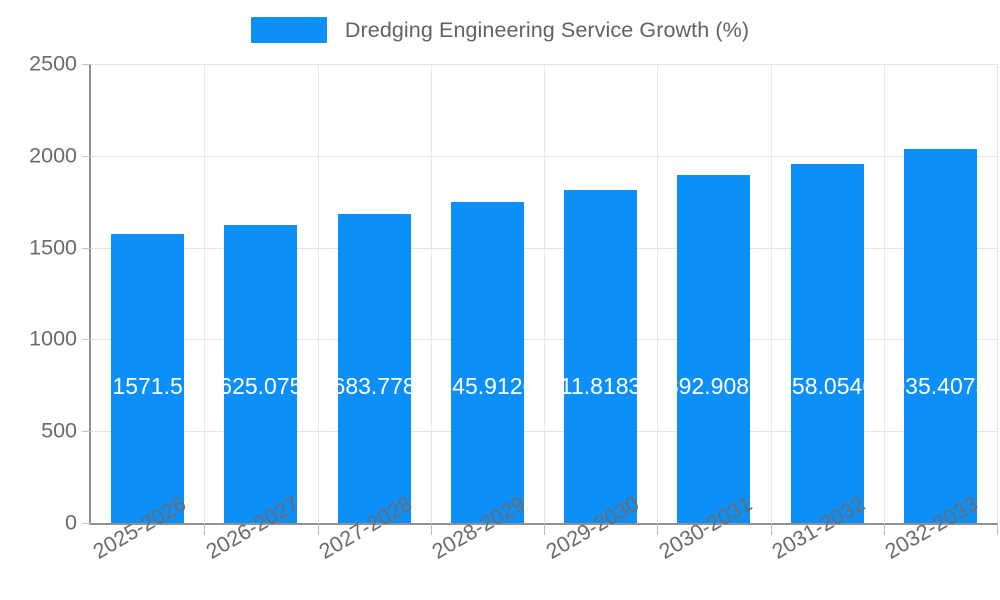 The height and width of the screenshot is (600, 1000). Describe the element at coordinates (487, 362) in the screenshot. I see `bar: 1745.91269` at that location.